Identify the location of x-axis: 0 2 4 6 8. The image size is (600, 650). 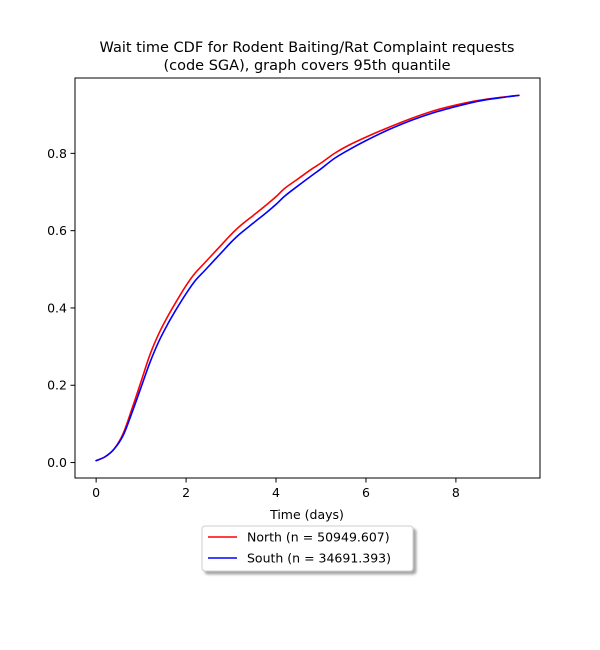
(276, 489).